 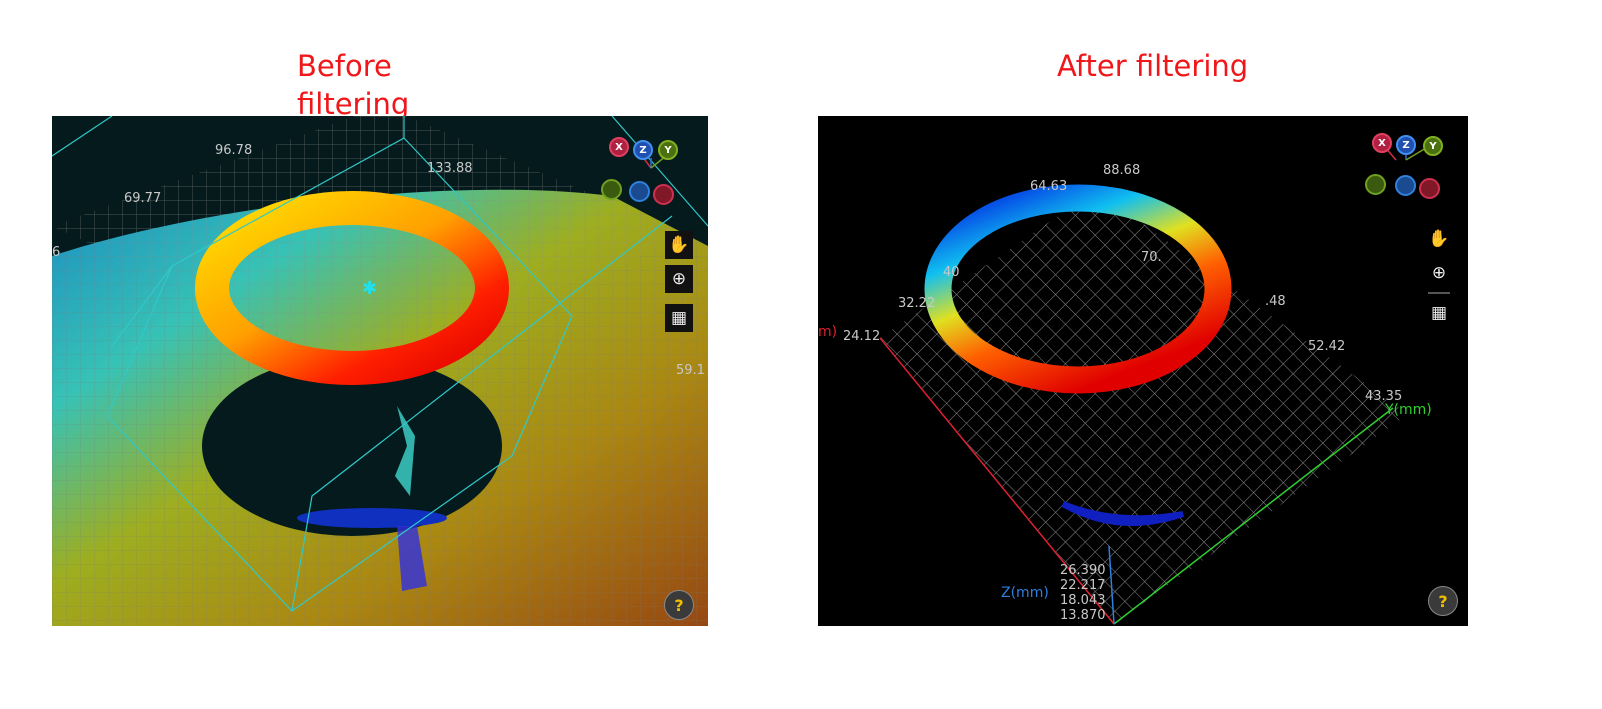 I want to click on tick-label: 52.42, so click(x=1326, y=346).